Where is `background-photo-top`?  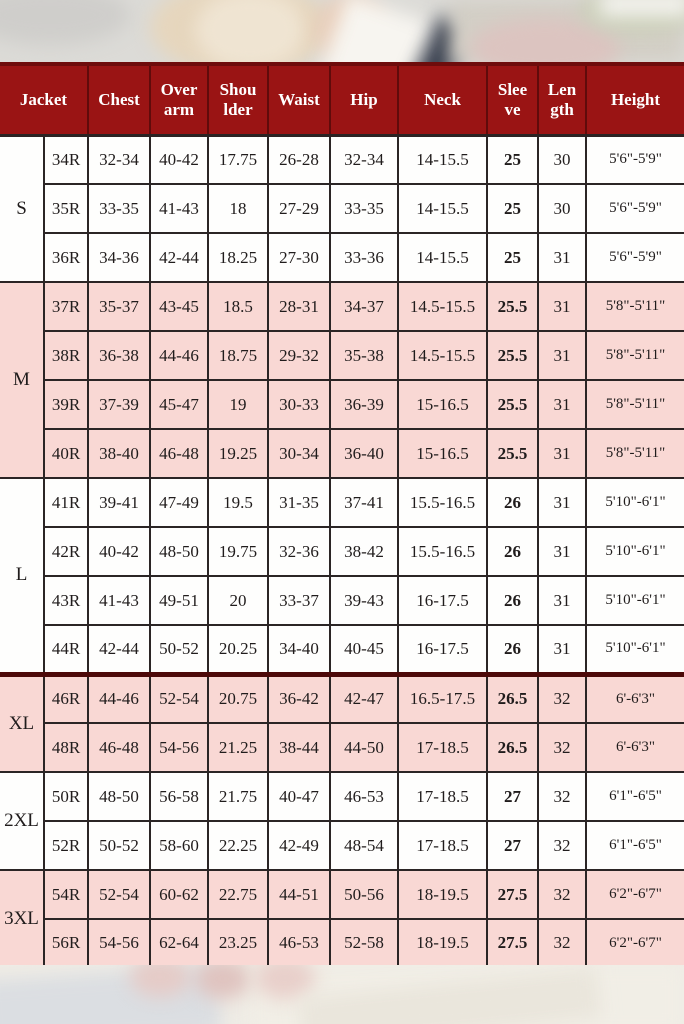
background-photo-top is located at coordinates (342, 31).